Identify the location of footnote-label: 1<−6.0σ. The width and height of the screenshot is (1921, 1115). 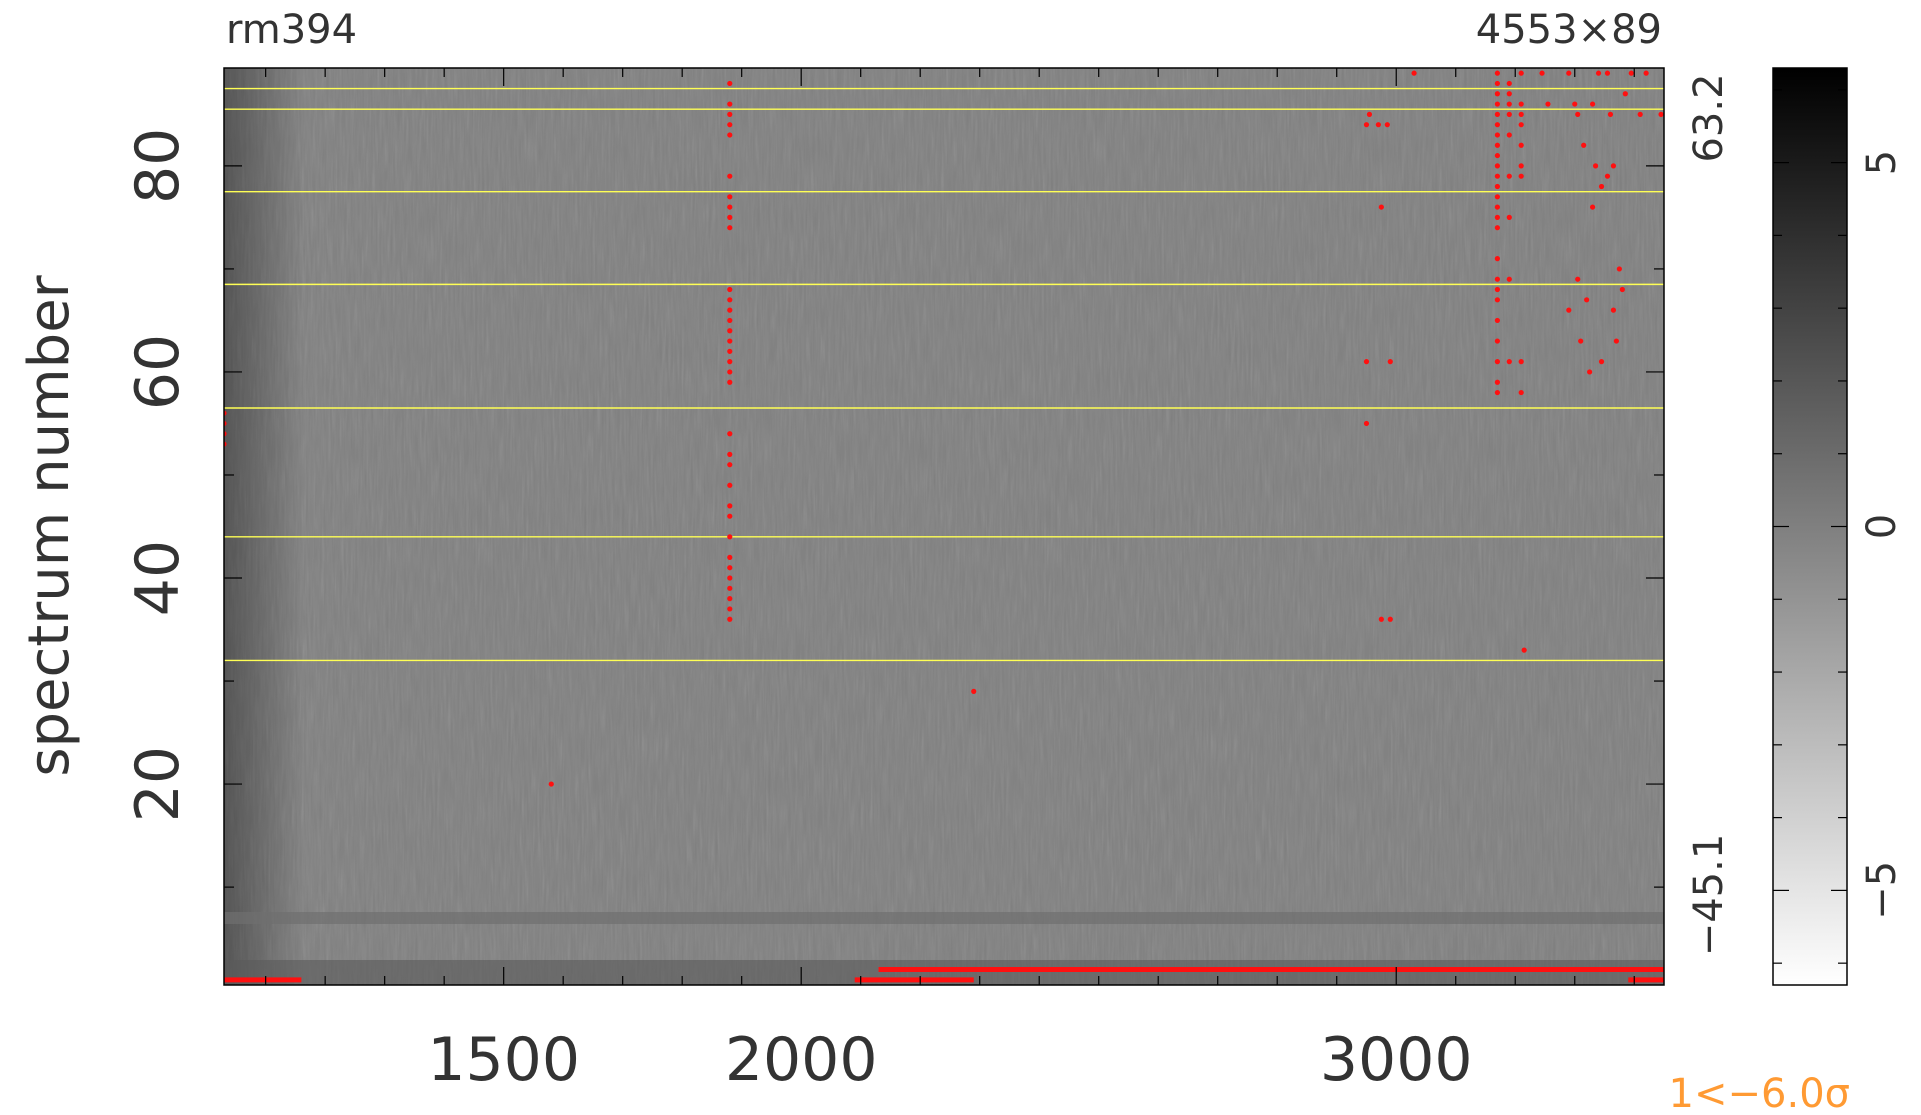
(1759, 1093).